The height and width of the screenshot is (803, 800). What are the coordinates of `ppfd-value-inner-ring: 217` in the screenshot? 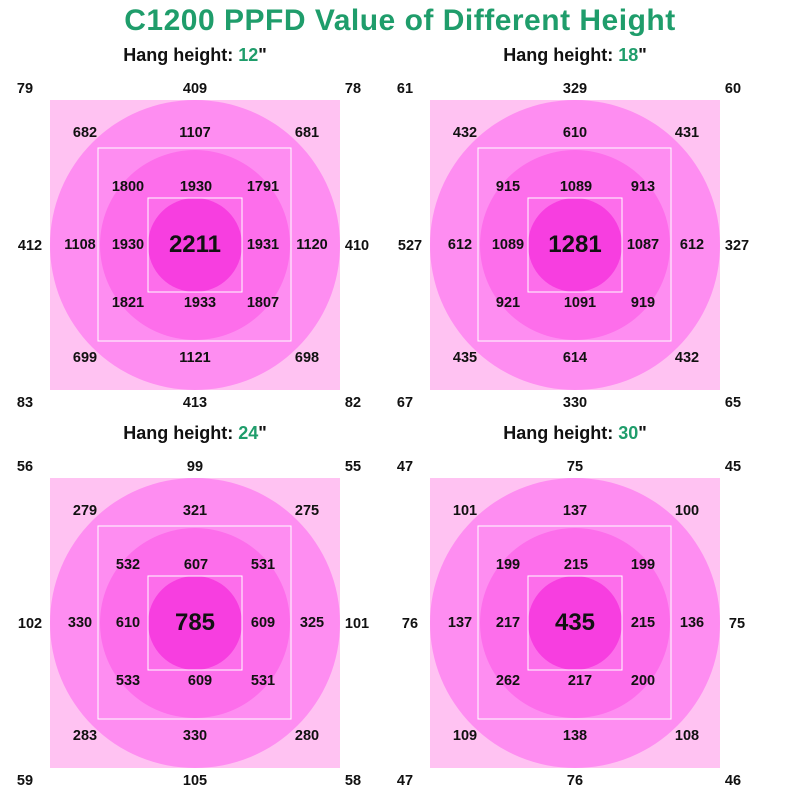 It's located at (508, 623).